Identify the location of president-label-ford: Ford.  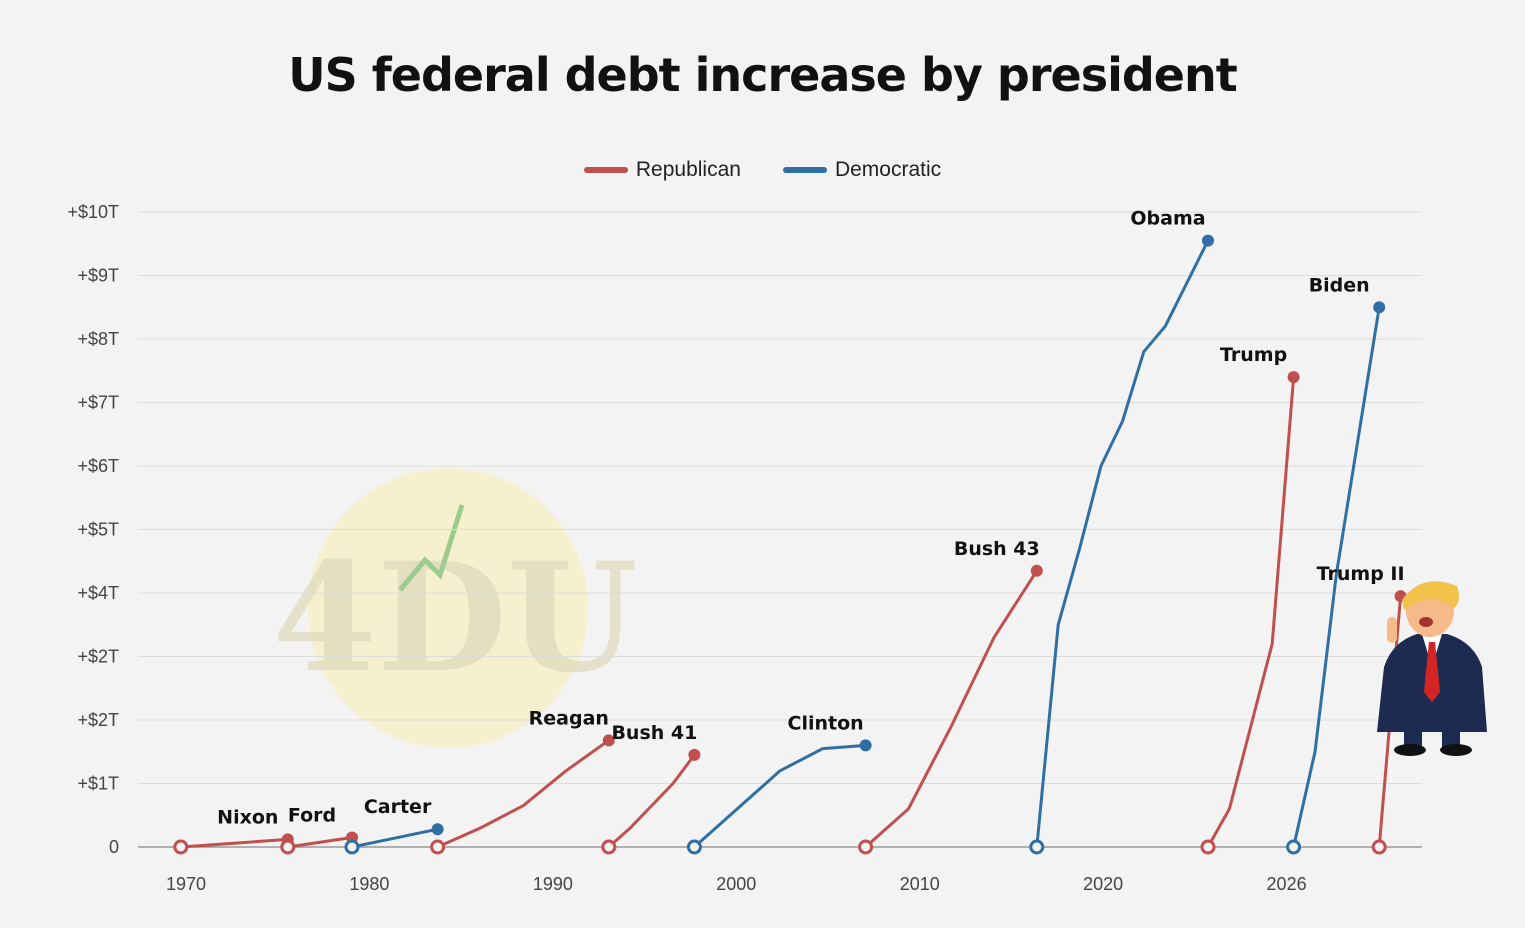
(312, 815).